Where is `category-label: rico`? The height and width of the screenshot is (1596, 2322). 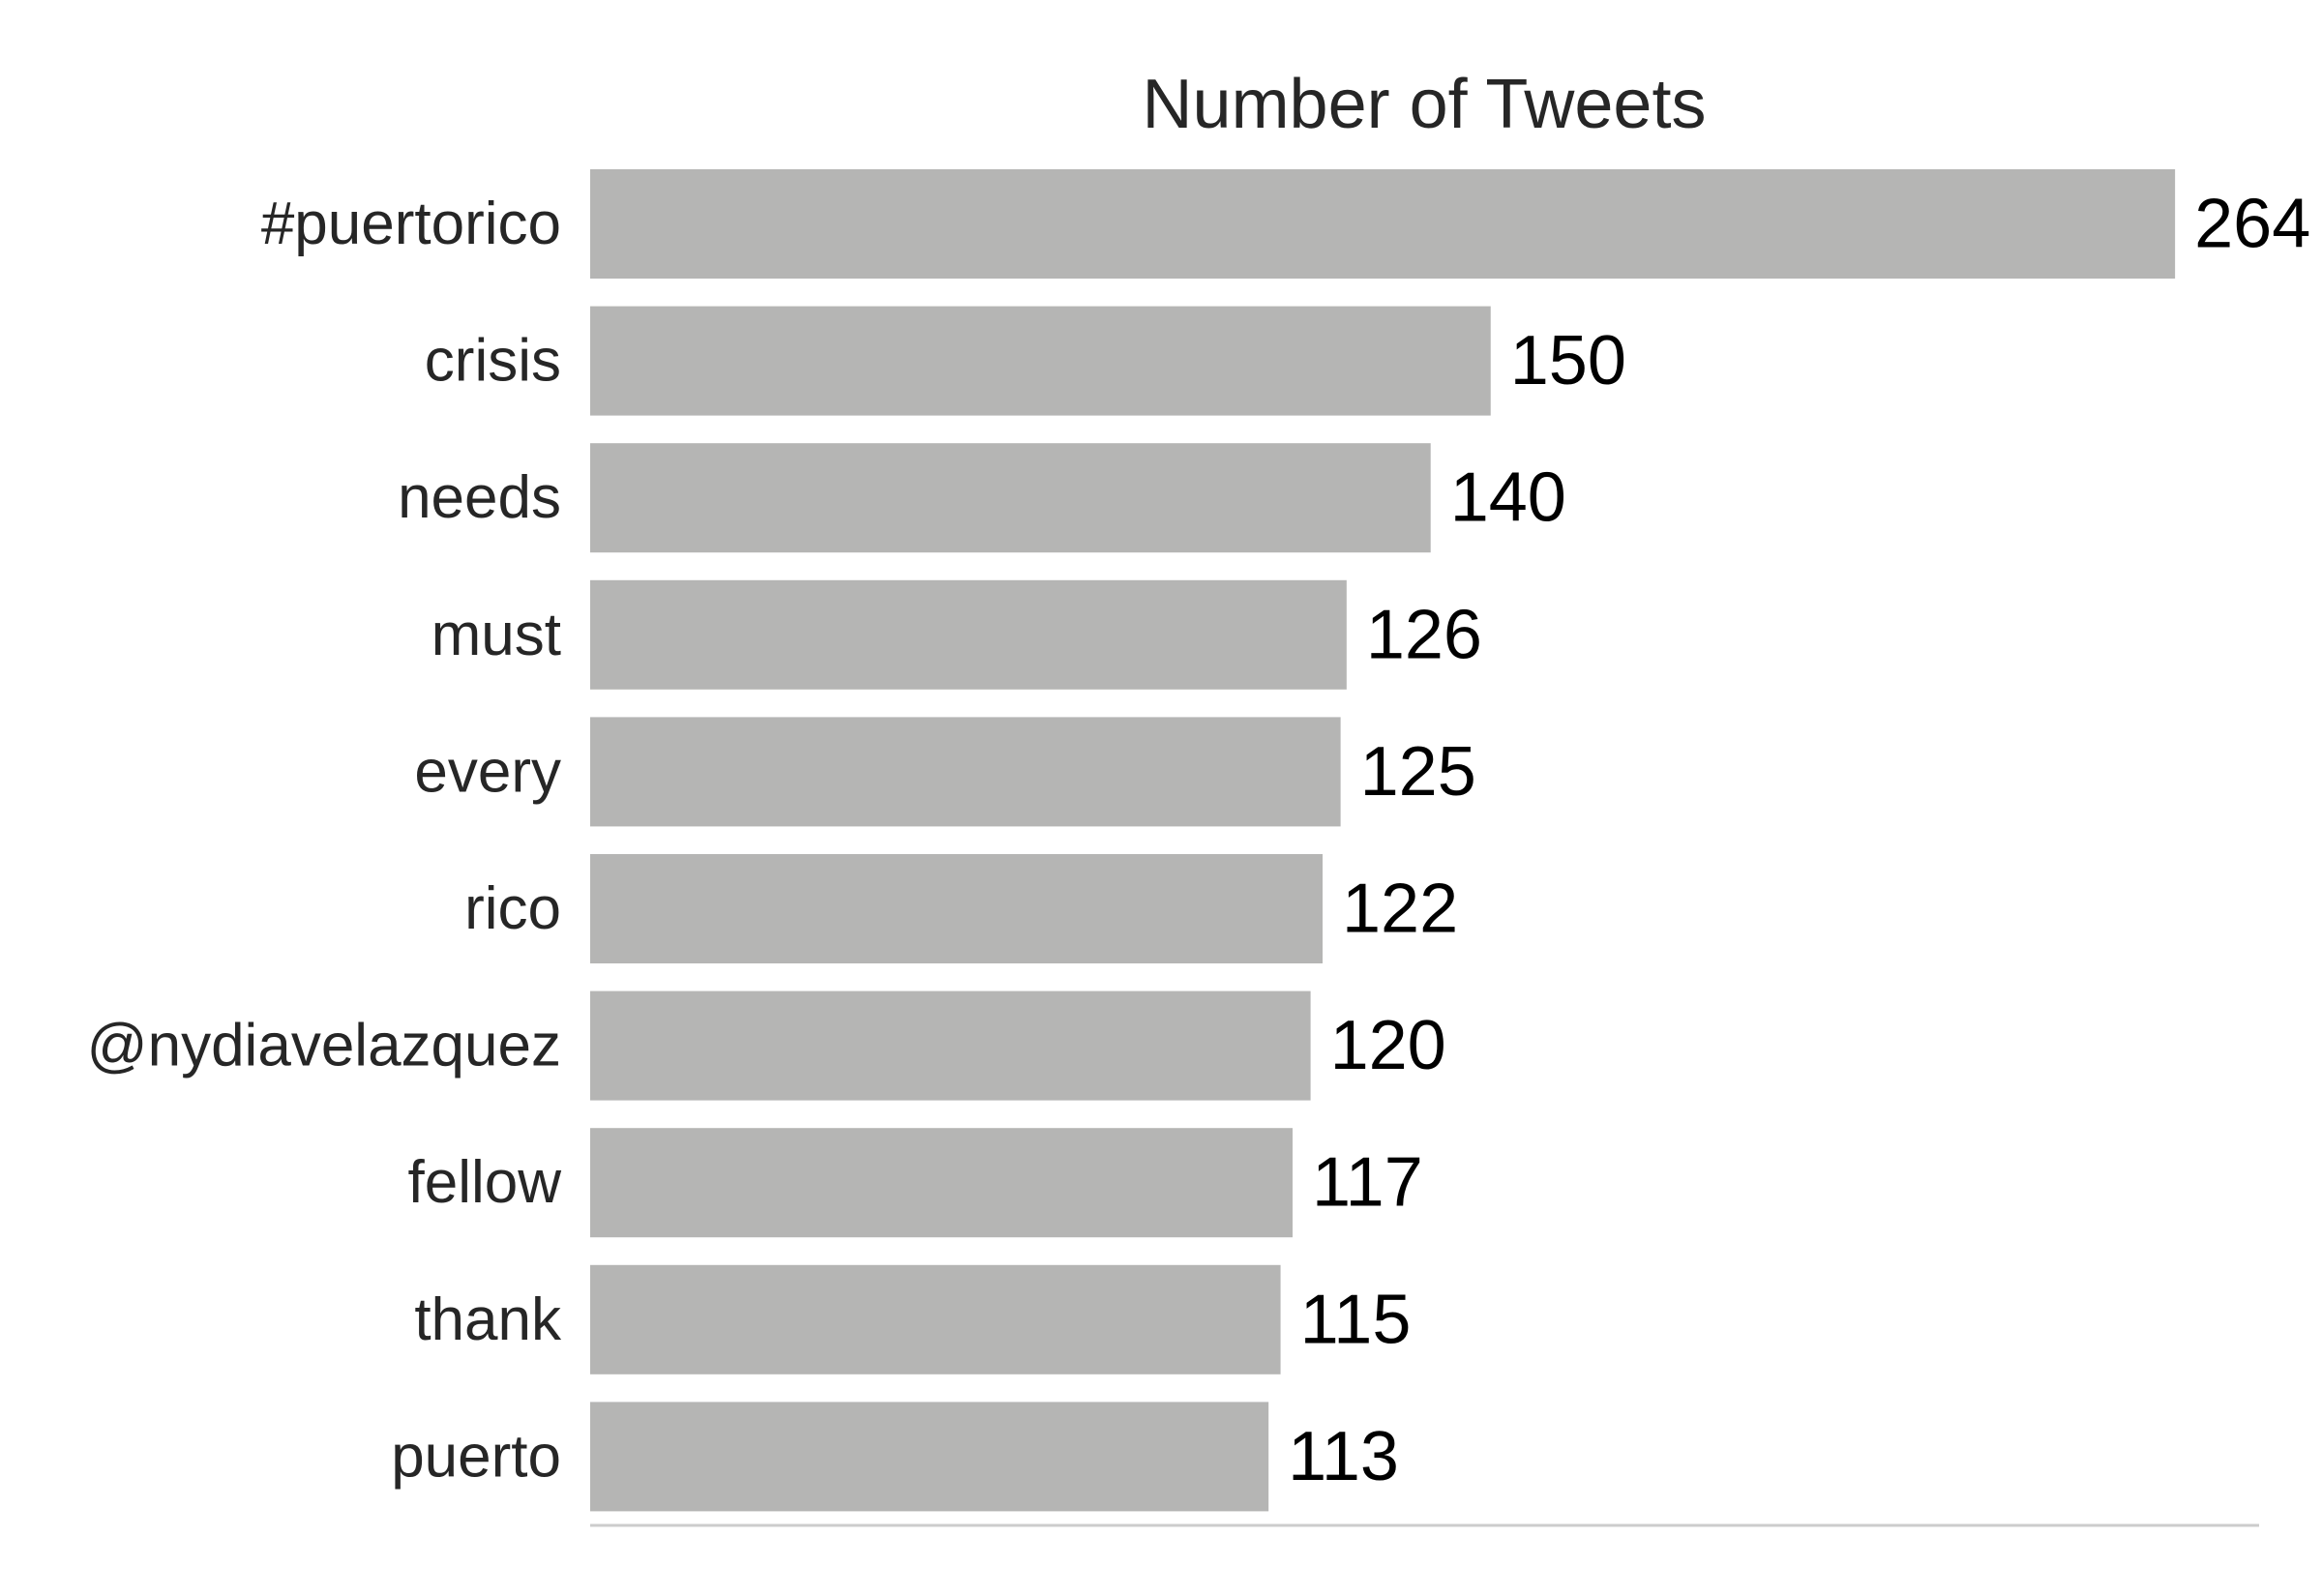
category-label: rico is located at coordinates (512, 908).